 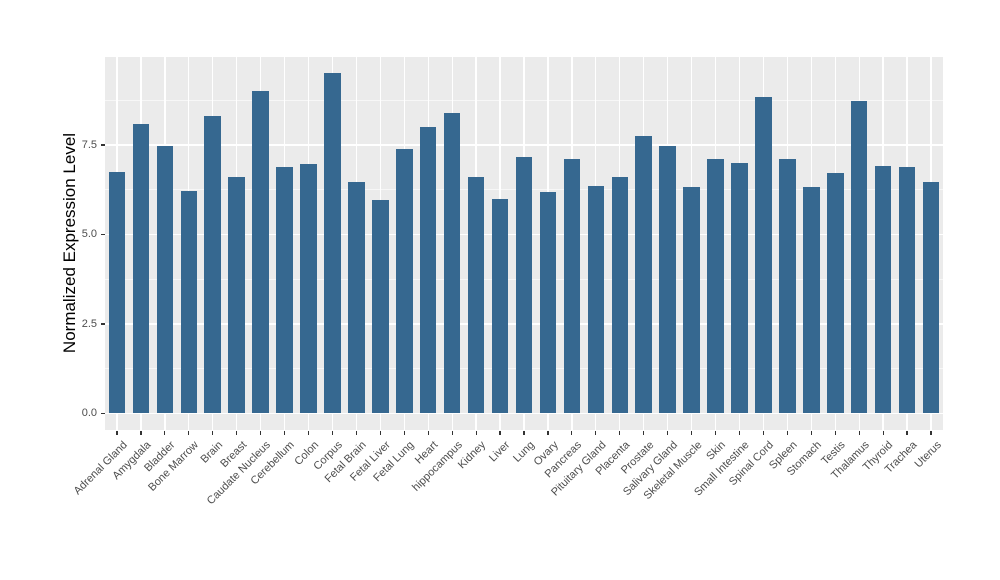 I want to click on y-tick-label: 0.0, so click(x=89, y=413).